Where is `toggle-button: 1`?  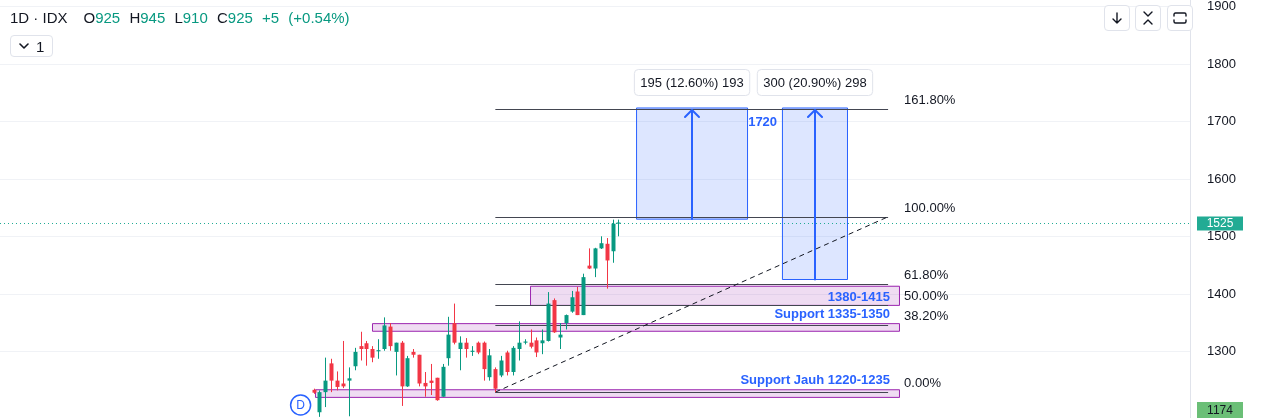
toggle-button: 1 is located at coordinates (32, 46).